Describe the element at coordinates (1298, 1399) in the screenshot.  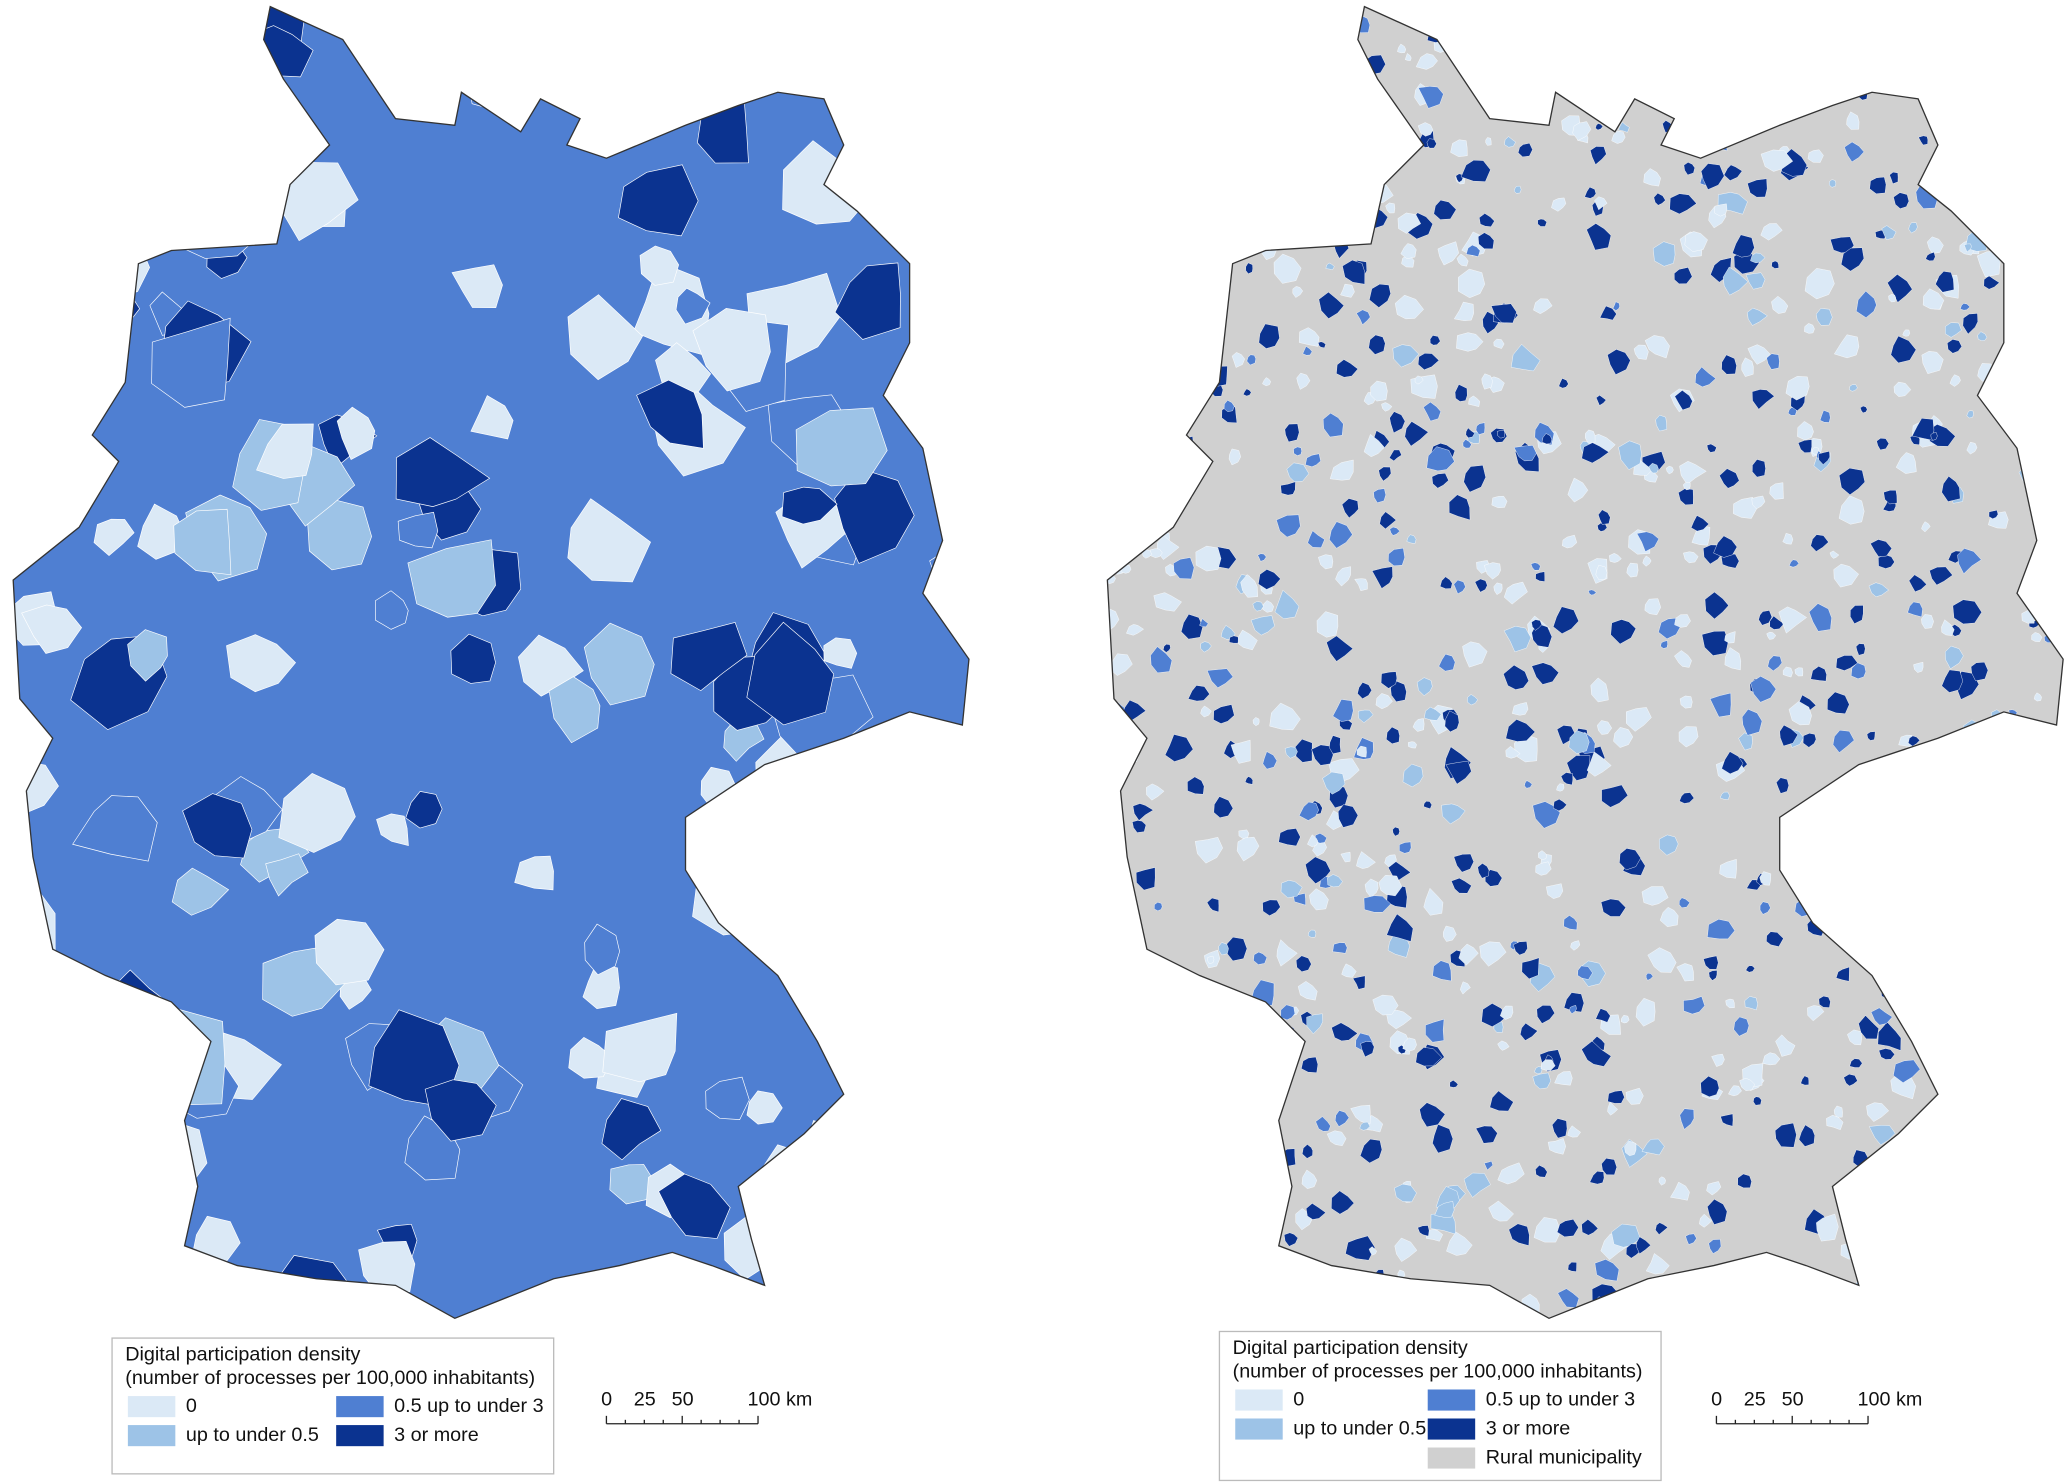
I see `legend-label: 0` at that location.